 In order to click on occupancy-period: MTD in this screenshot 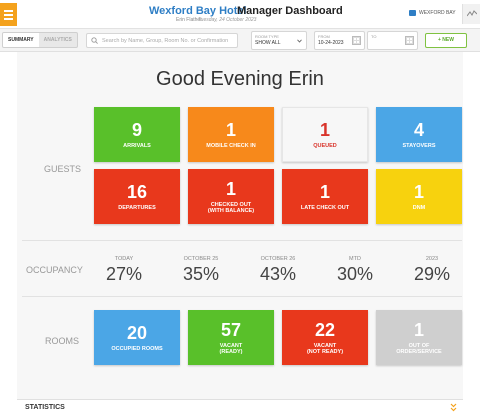, I will do `click(355, 259)`.